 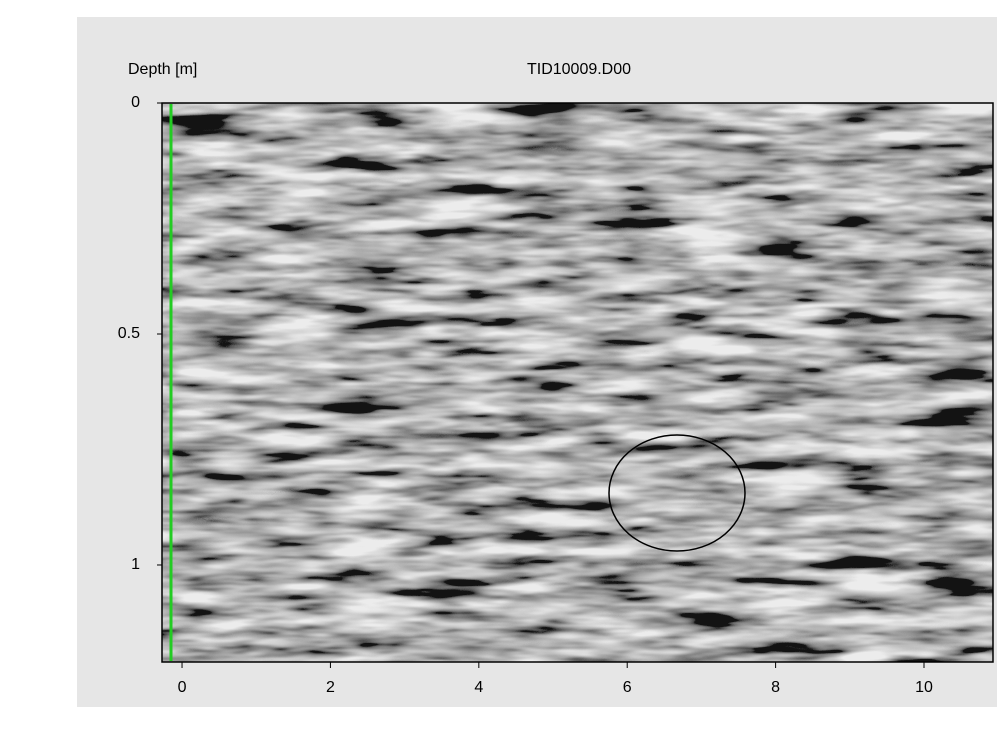 I want to click on title: TID10009.D00, so click(x=579, y=69).